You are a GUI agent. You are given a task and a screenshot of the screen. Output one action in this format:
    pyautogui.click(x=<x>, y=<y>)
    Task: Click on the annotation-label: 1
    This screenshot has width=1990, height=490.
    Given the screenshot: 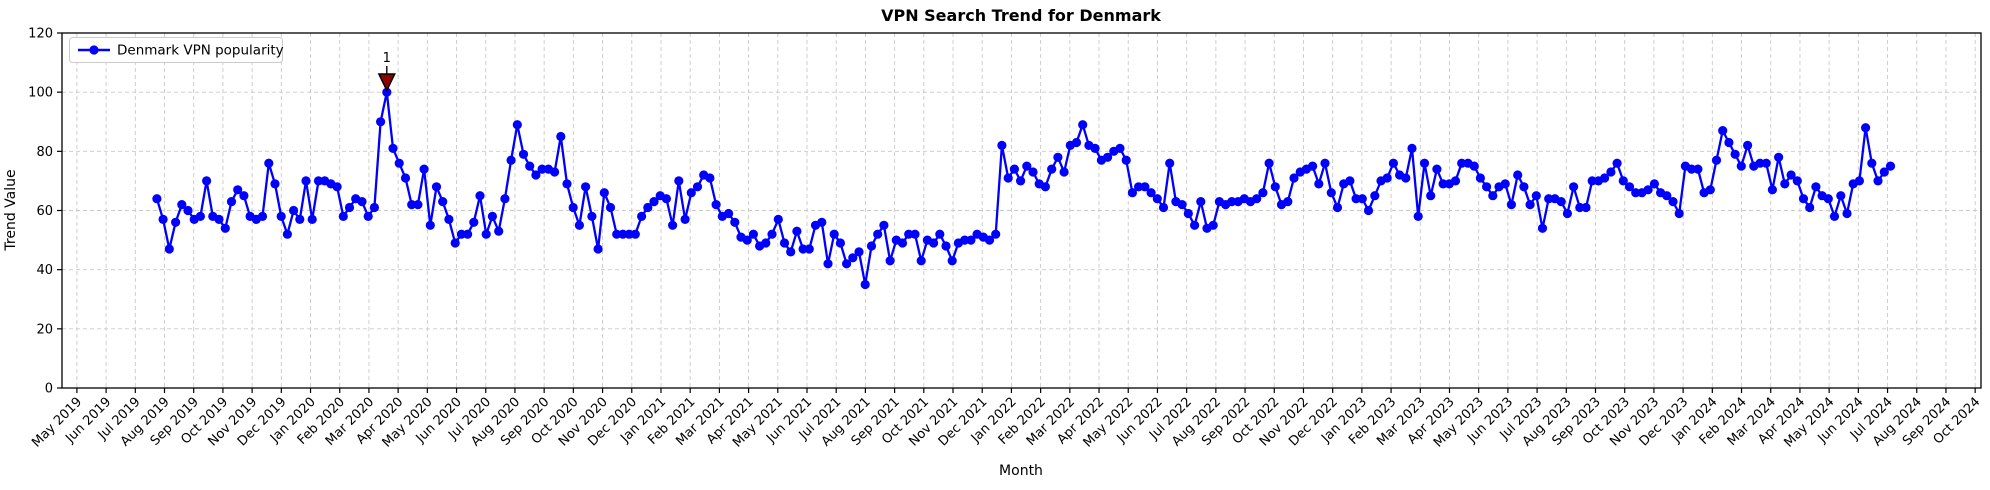 What is the action you would take?
    pyautogui.click(x=387, y=58)
    